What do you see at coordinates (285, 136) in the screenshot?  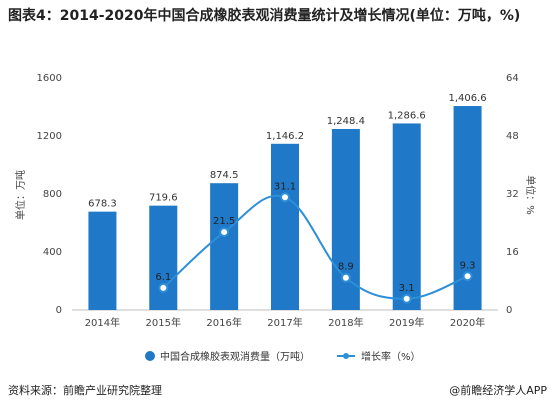 I see `bar-value-label: 1,146.2` at bounding box center [285, 136].